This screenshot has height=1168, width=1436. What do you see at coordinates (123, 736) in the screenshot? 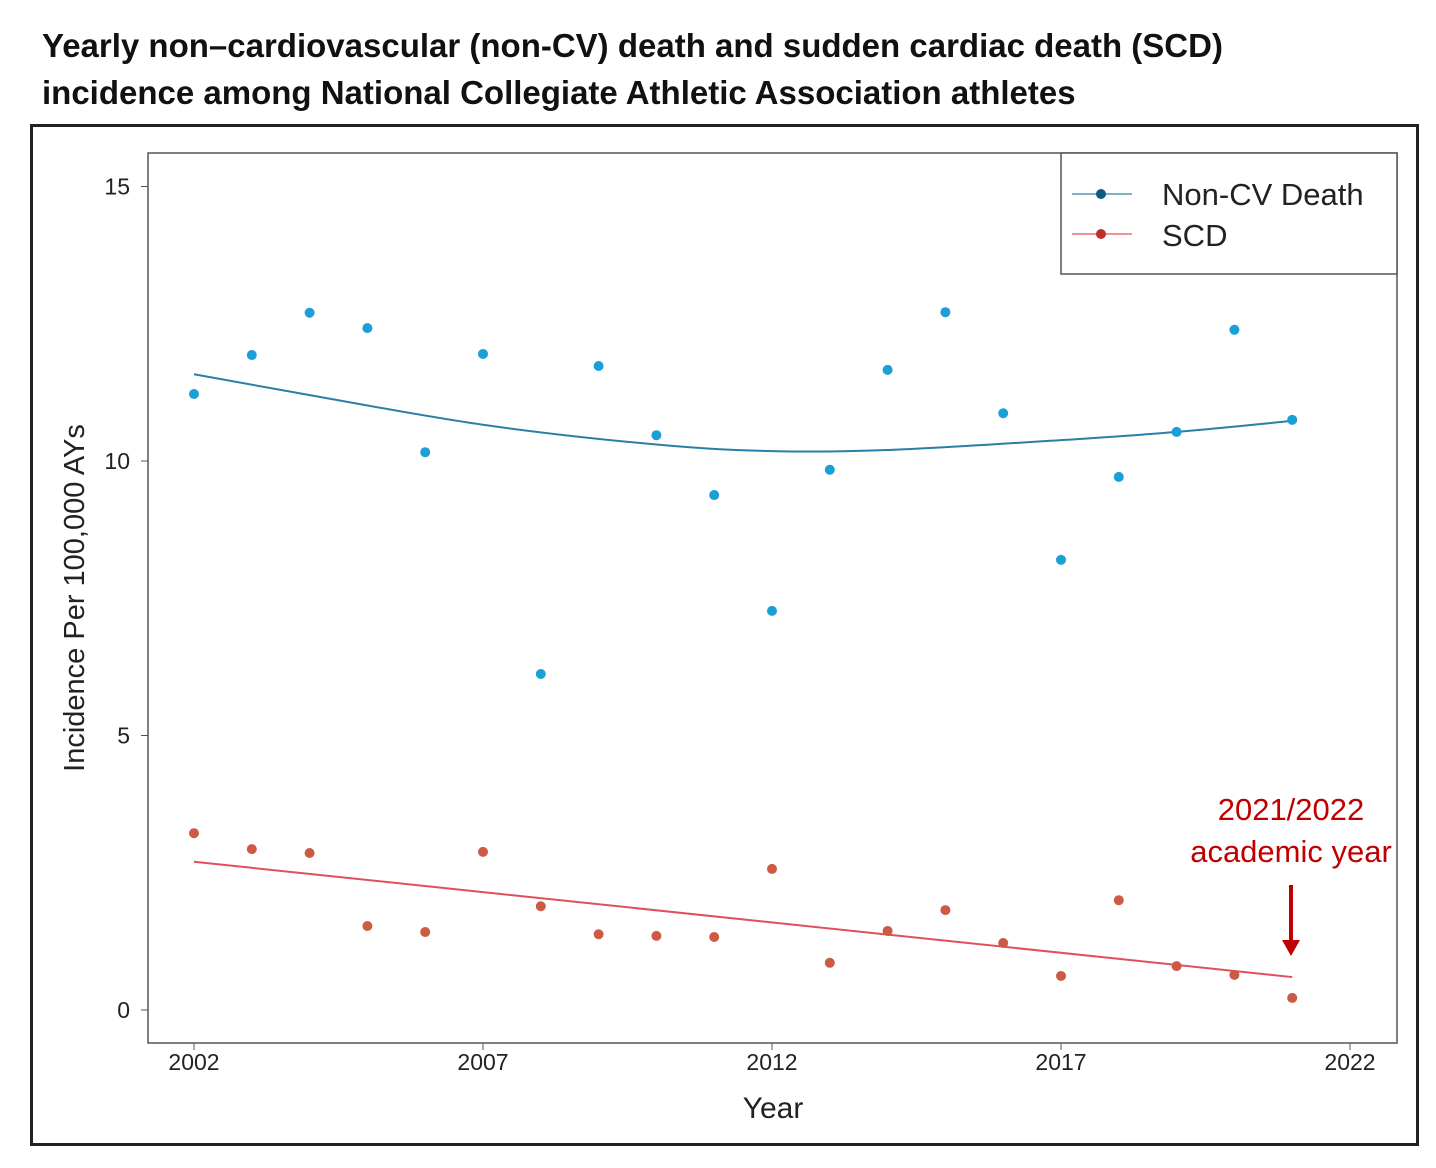
I see `y-tick-label: 5` at bounding box center [123, 736].